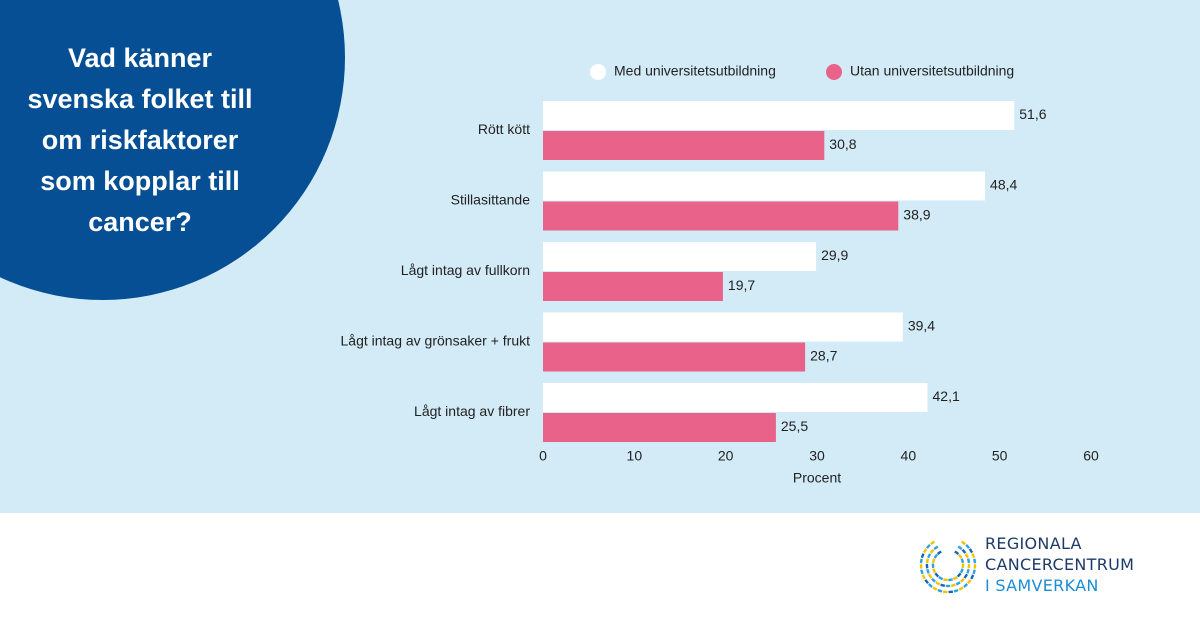  What do you see at coordinates (794, 426) in the screenshot?
I see `data-label: 25,5` at bounding box center [794, 426].